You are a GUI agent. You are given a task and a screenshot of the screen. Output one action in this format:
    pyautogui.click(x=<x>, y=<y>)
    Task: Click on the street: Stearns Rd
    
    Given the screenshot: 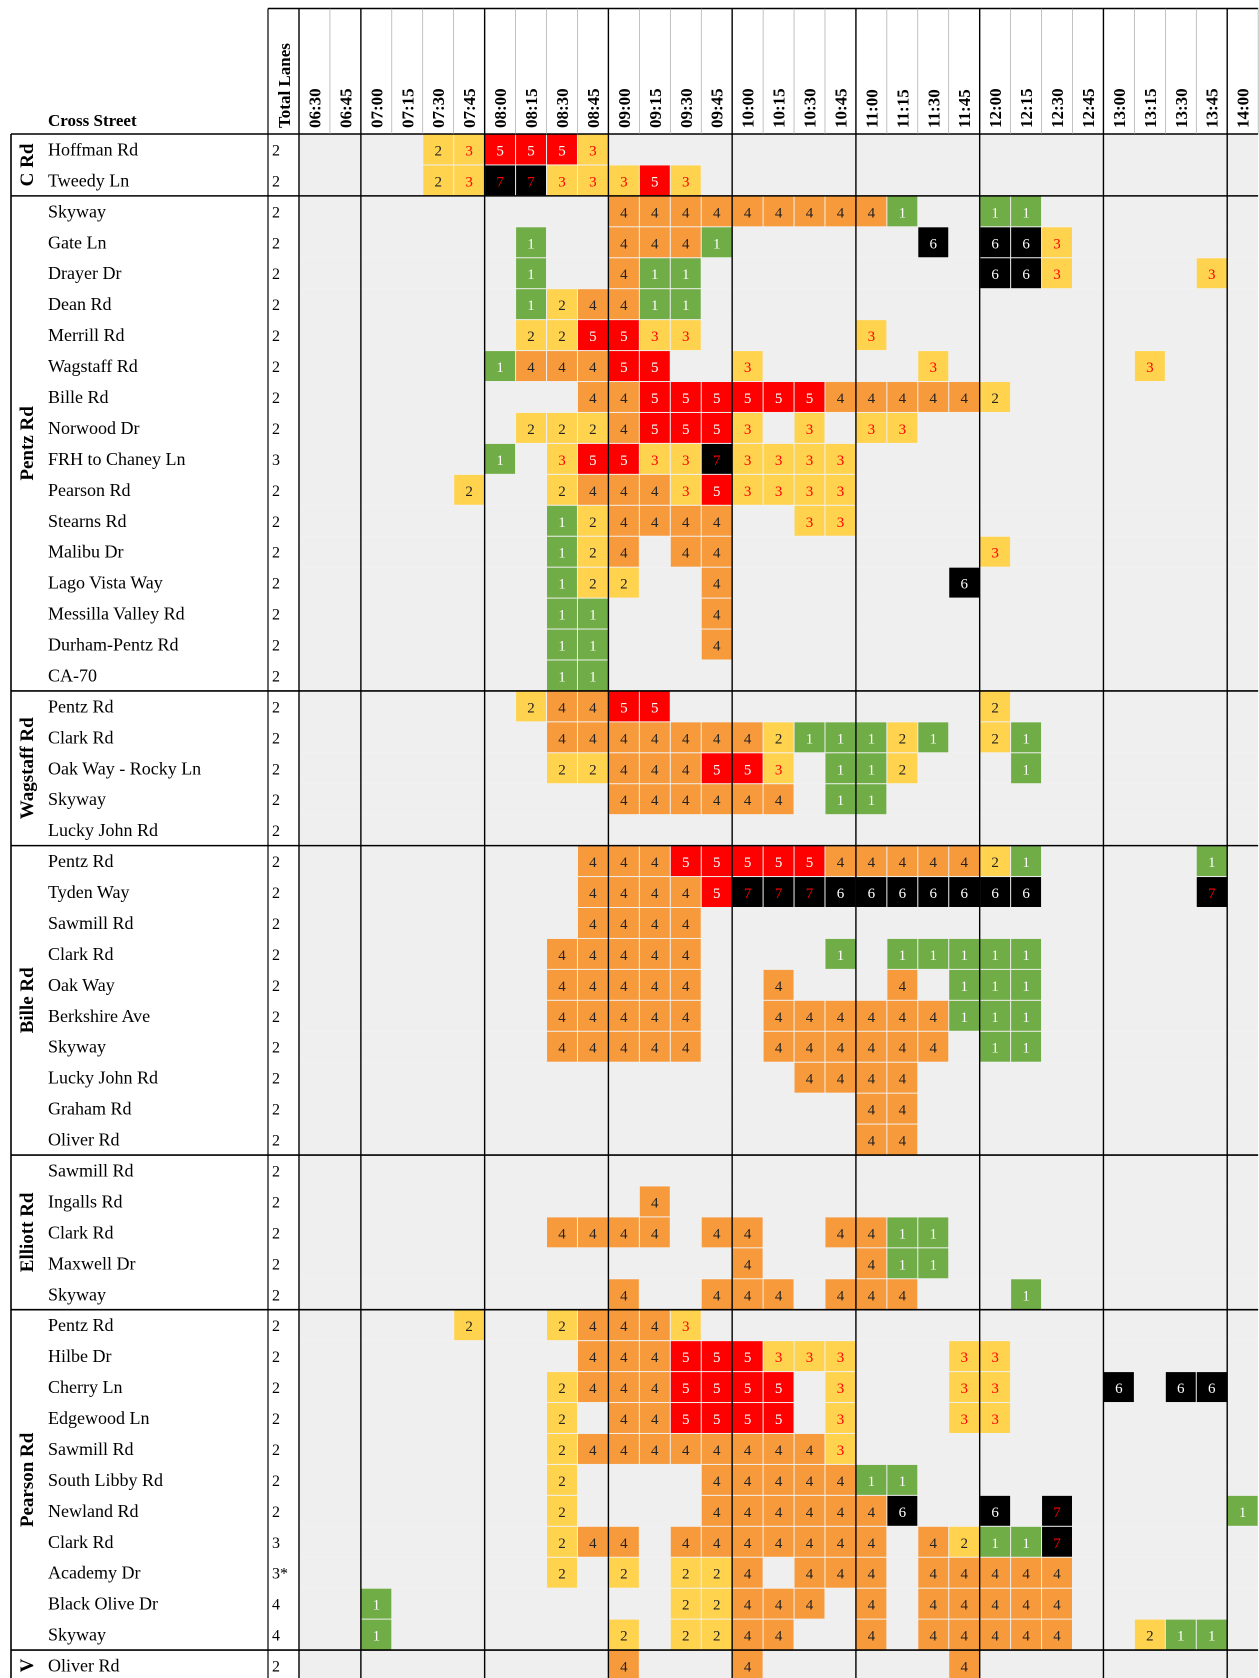 What is the action you would take?
    pyautogui.click(x=87, y=521)
    